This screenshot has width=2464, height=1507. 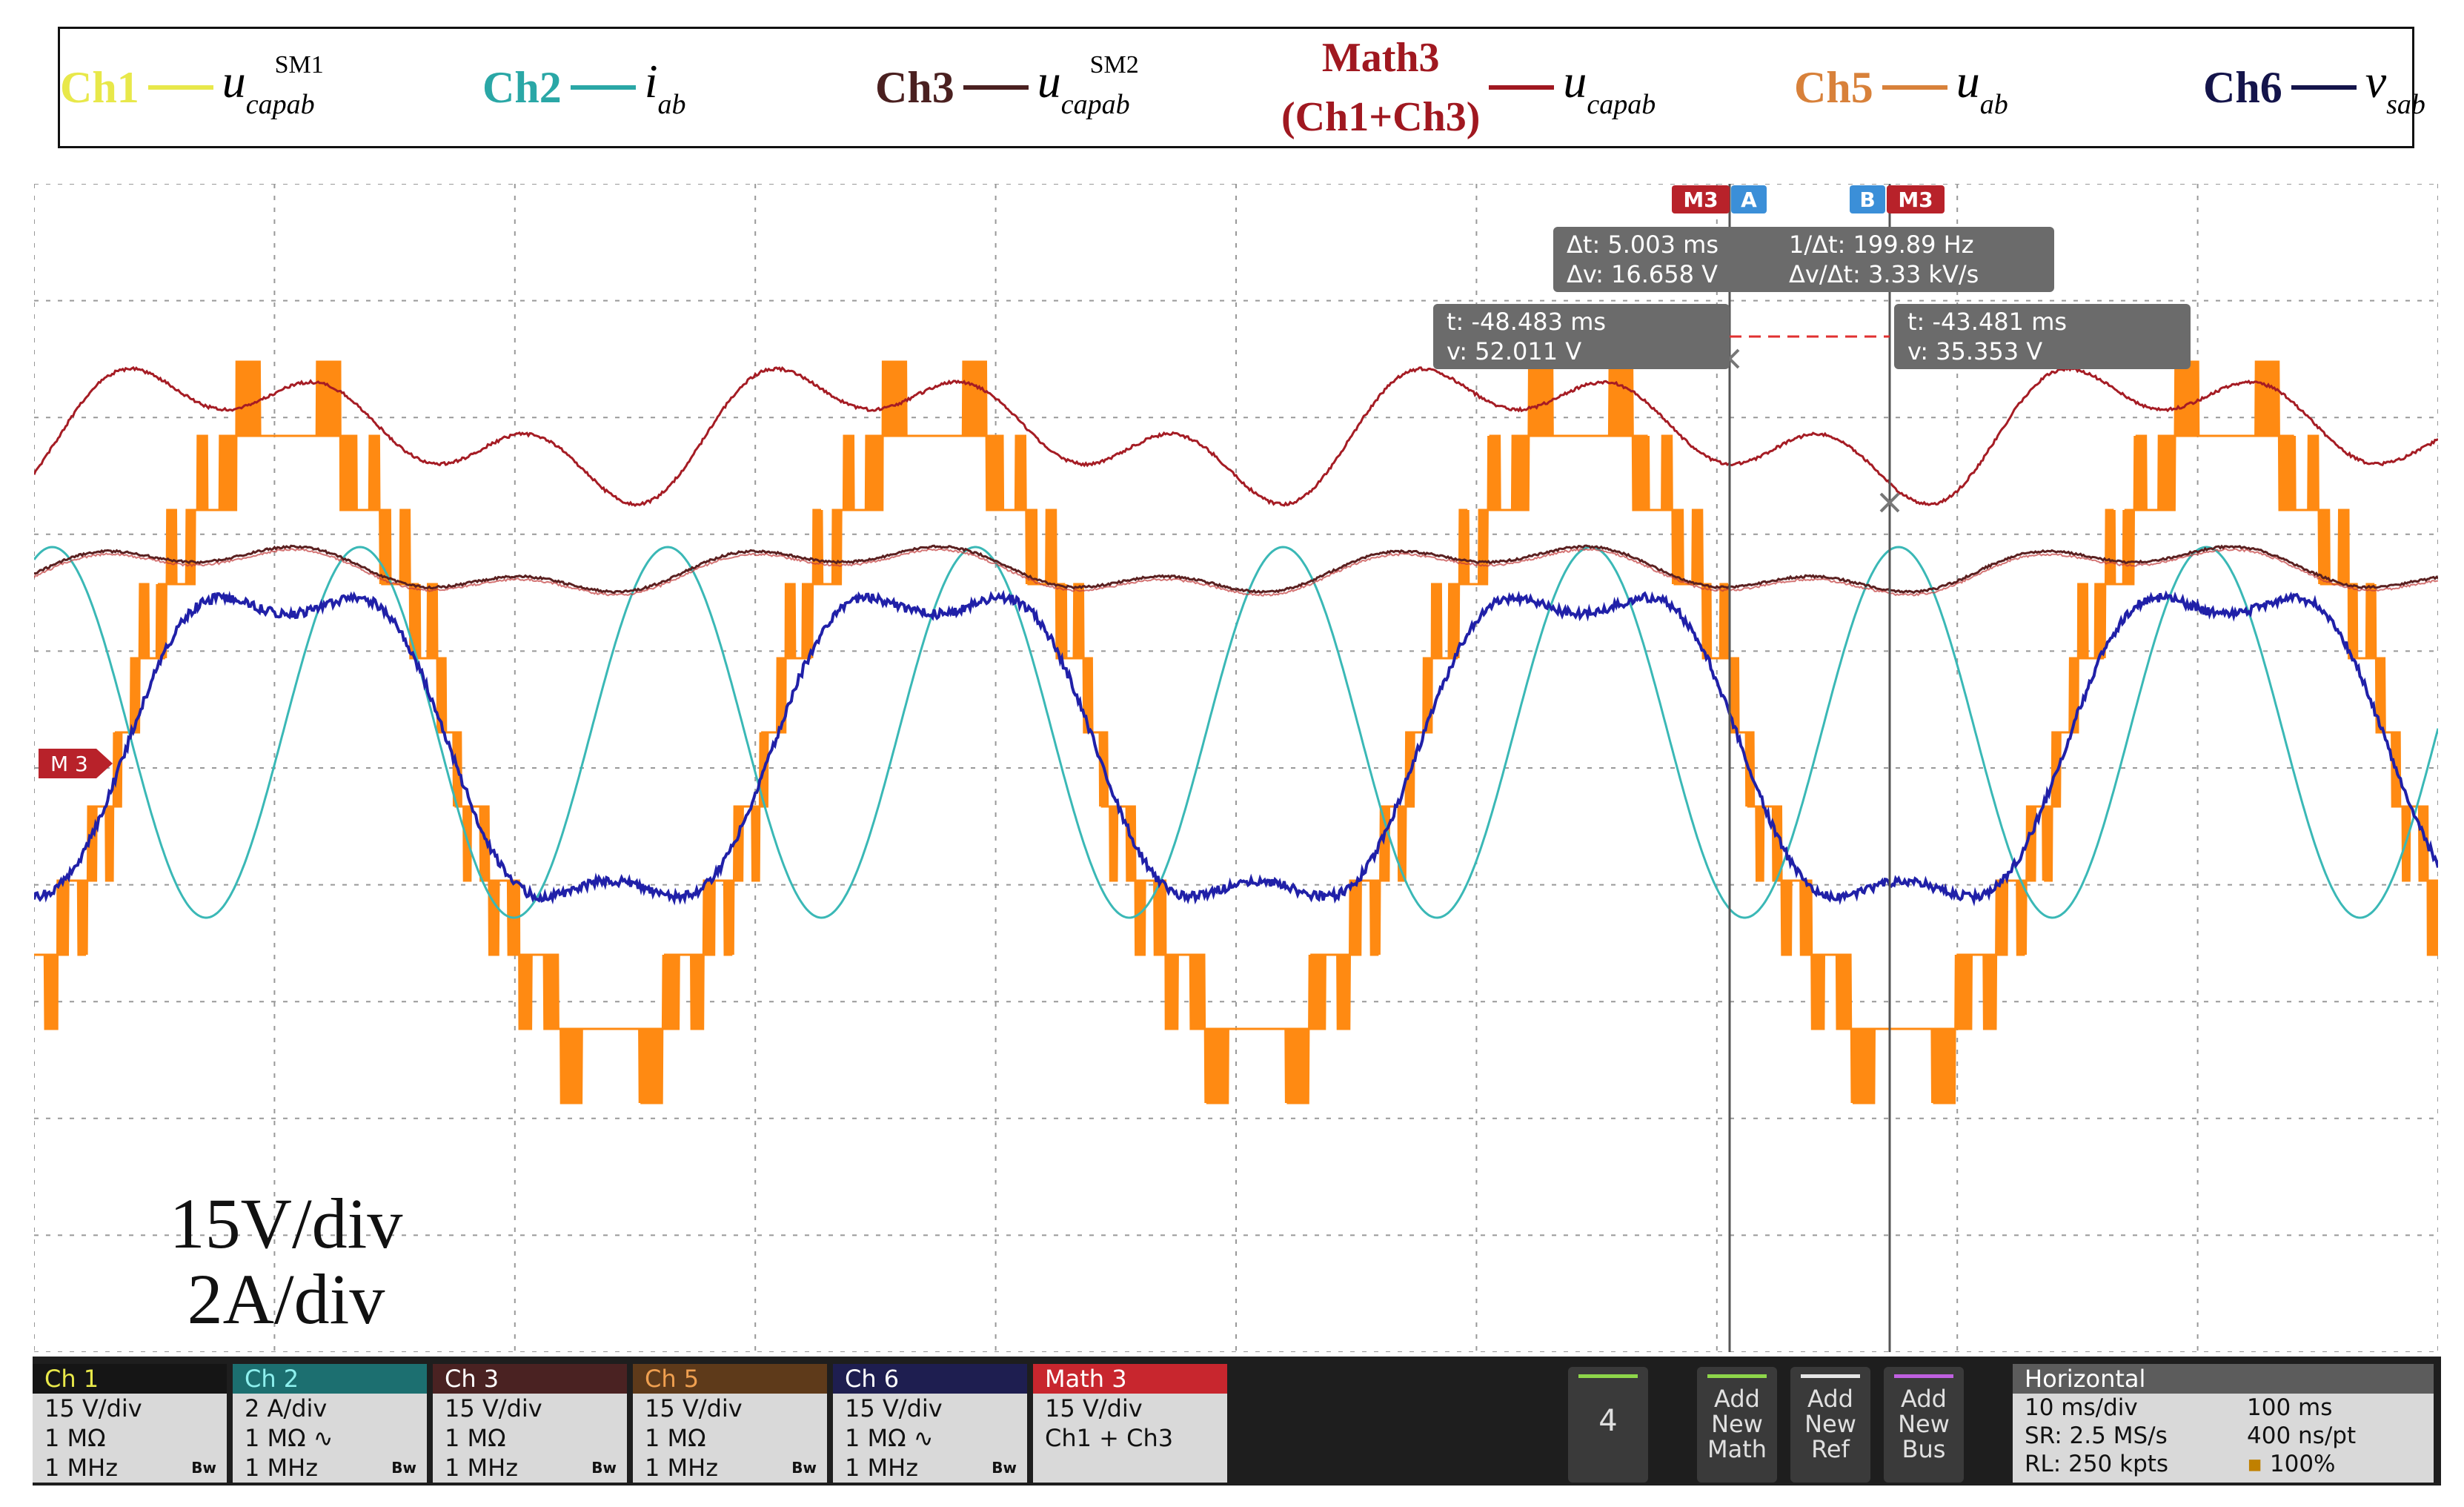 What do you see at coordinates (530, 1379) in the screenshot?
I see `ch3-badge-header: Ch 3` at bounding box center [530, 1379].